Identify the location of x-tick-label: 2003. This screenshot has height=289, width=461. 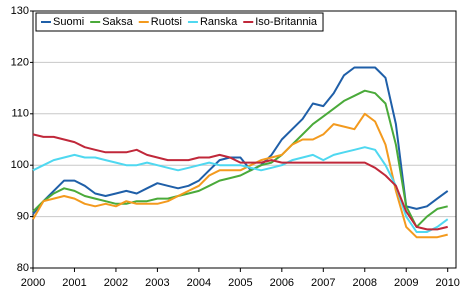
(157, 283).